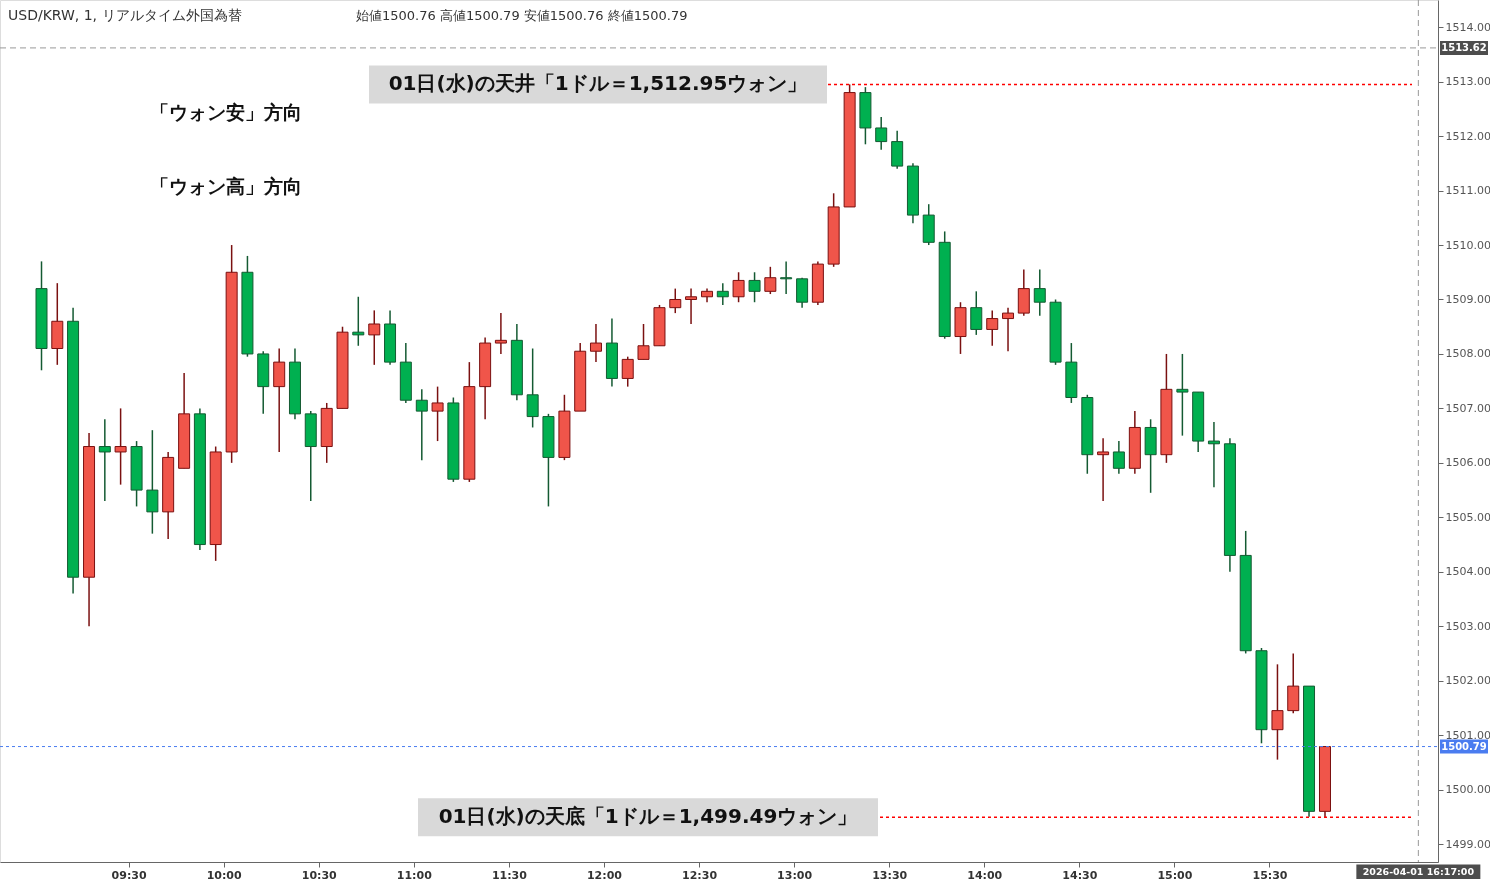 This screenshot has width=1490, height=879. What do you see at coordinates (598, 83) in the screenshot?
I see `ref-line-label: 01日(水)の天井「1ドル＝1,512.95ウォン」` at bounding box center [598, 83].